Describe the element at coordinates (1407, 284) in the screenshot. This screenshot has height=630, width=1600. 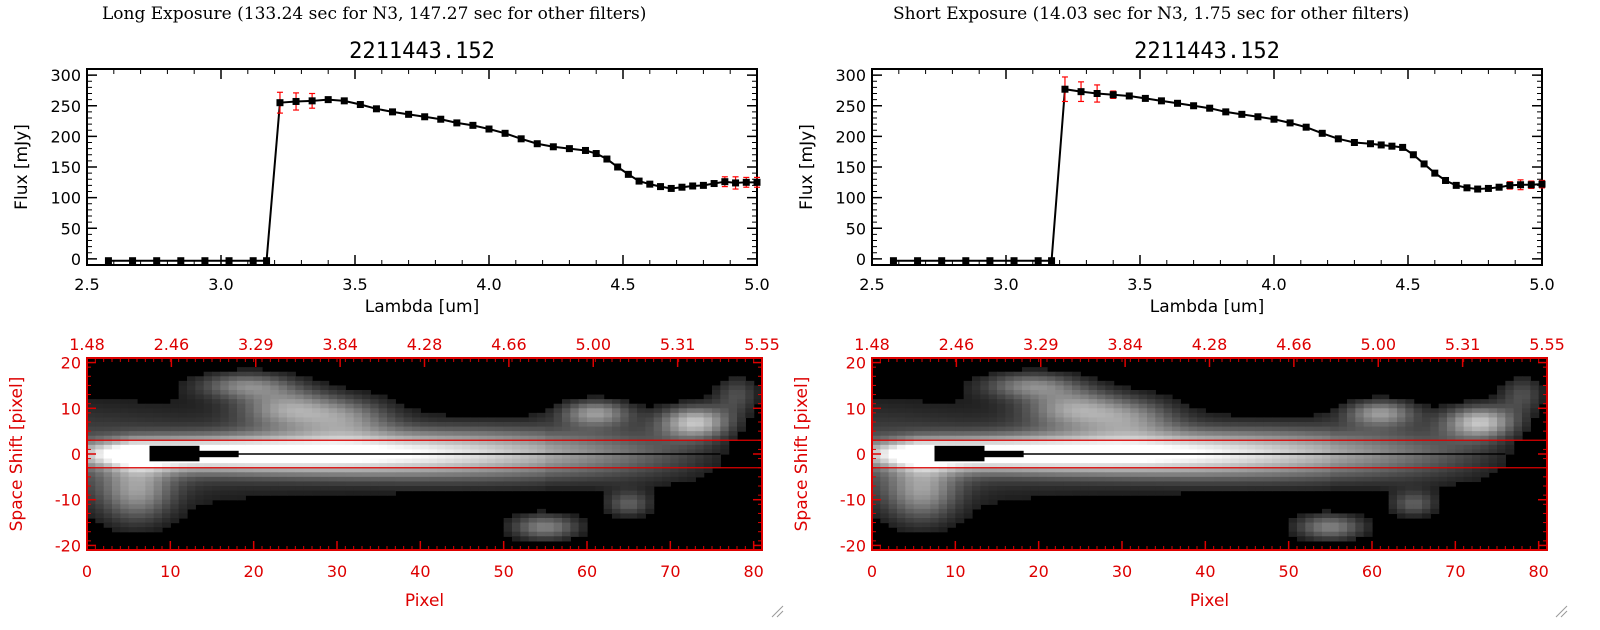
I see `x-tick-label: 4.5` at that location.